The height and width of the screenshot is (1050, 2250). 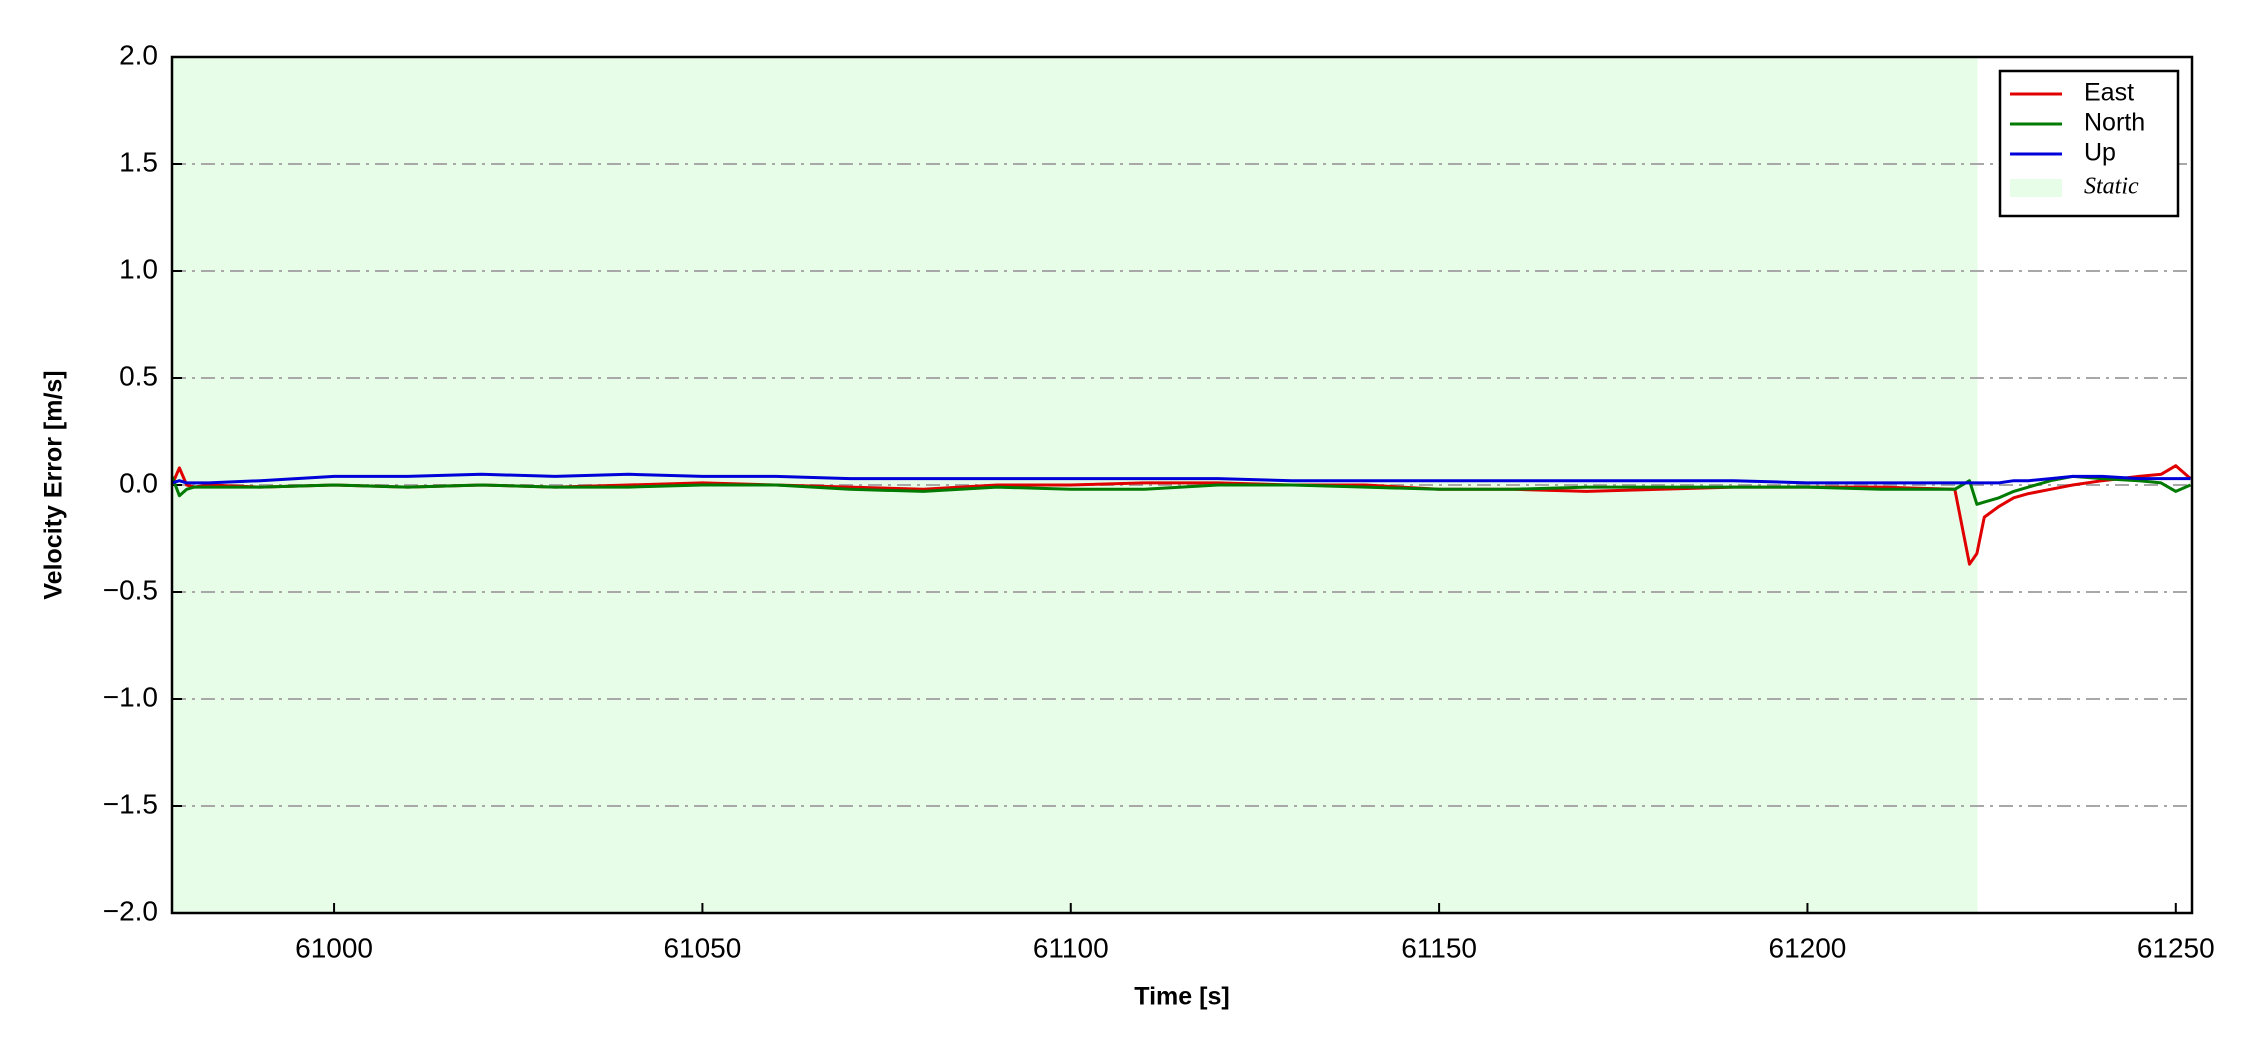 I want to click on y-tick-label: −1.5, so click(x=130, y=803).